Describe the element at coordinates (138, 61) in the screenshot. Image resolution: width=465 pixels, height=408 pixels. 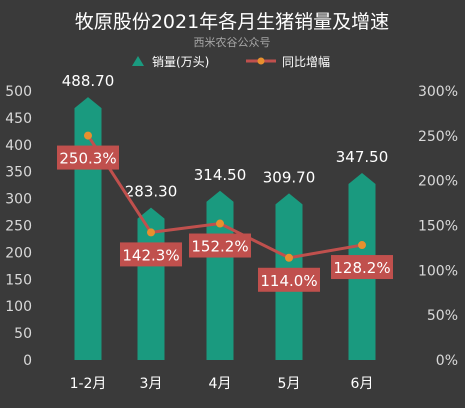
I see `legend-bar-swatch` at that location.